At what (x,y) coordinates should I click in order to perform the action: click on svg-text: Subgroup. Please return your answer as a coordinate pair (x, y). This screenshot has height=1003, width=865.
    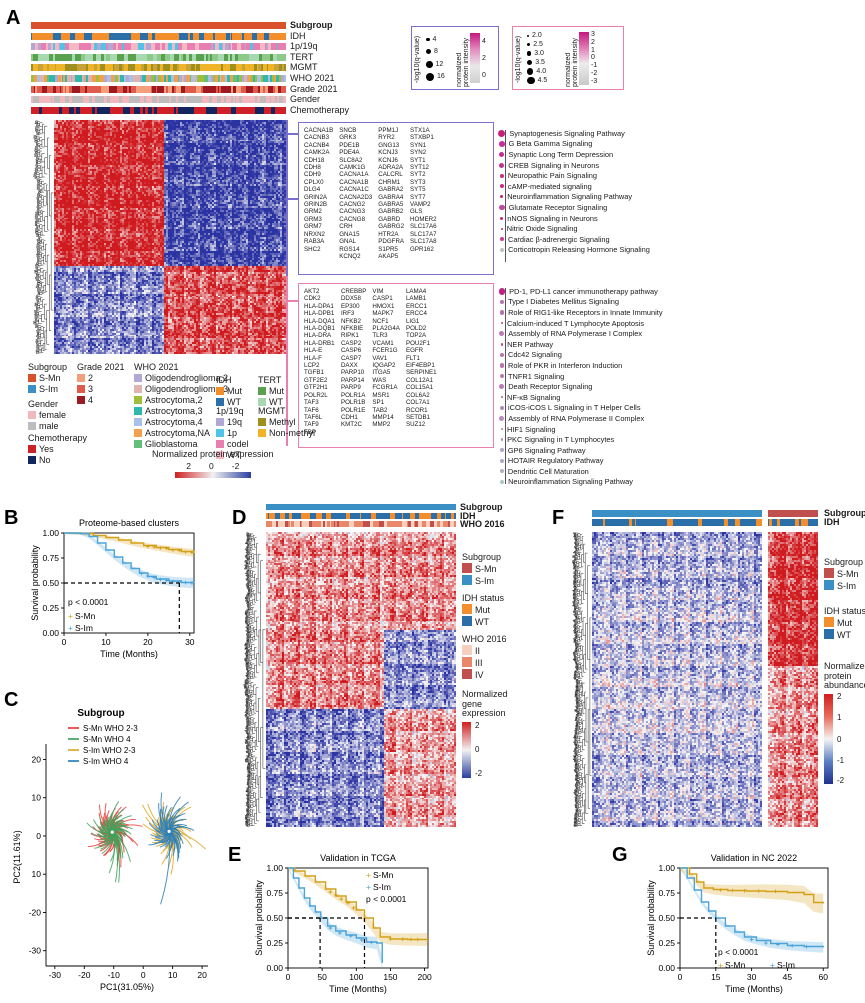
    Looking at the image, I should click on (100, 713).